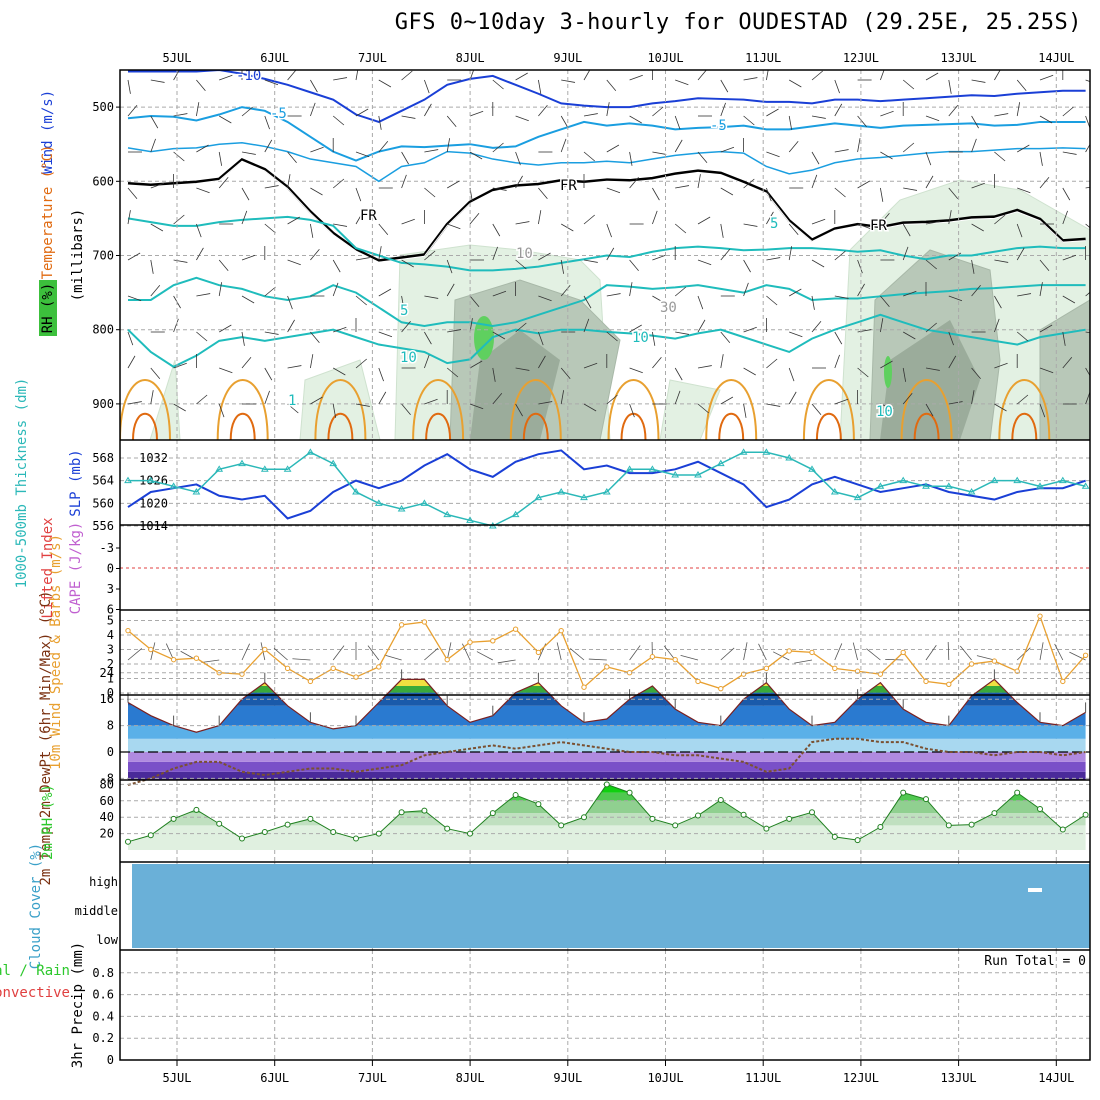 This screenshot has height=1100, width=1100. What do you see at coordinates (153, 458) in the screenshot?
I see `slp-ytick: 1032` at bounding box center [153, 458].